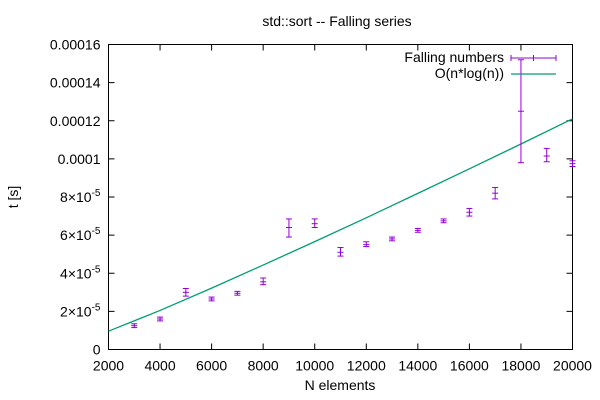  I want to click on x-tick-label: 14000, so click(417, 366).